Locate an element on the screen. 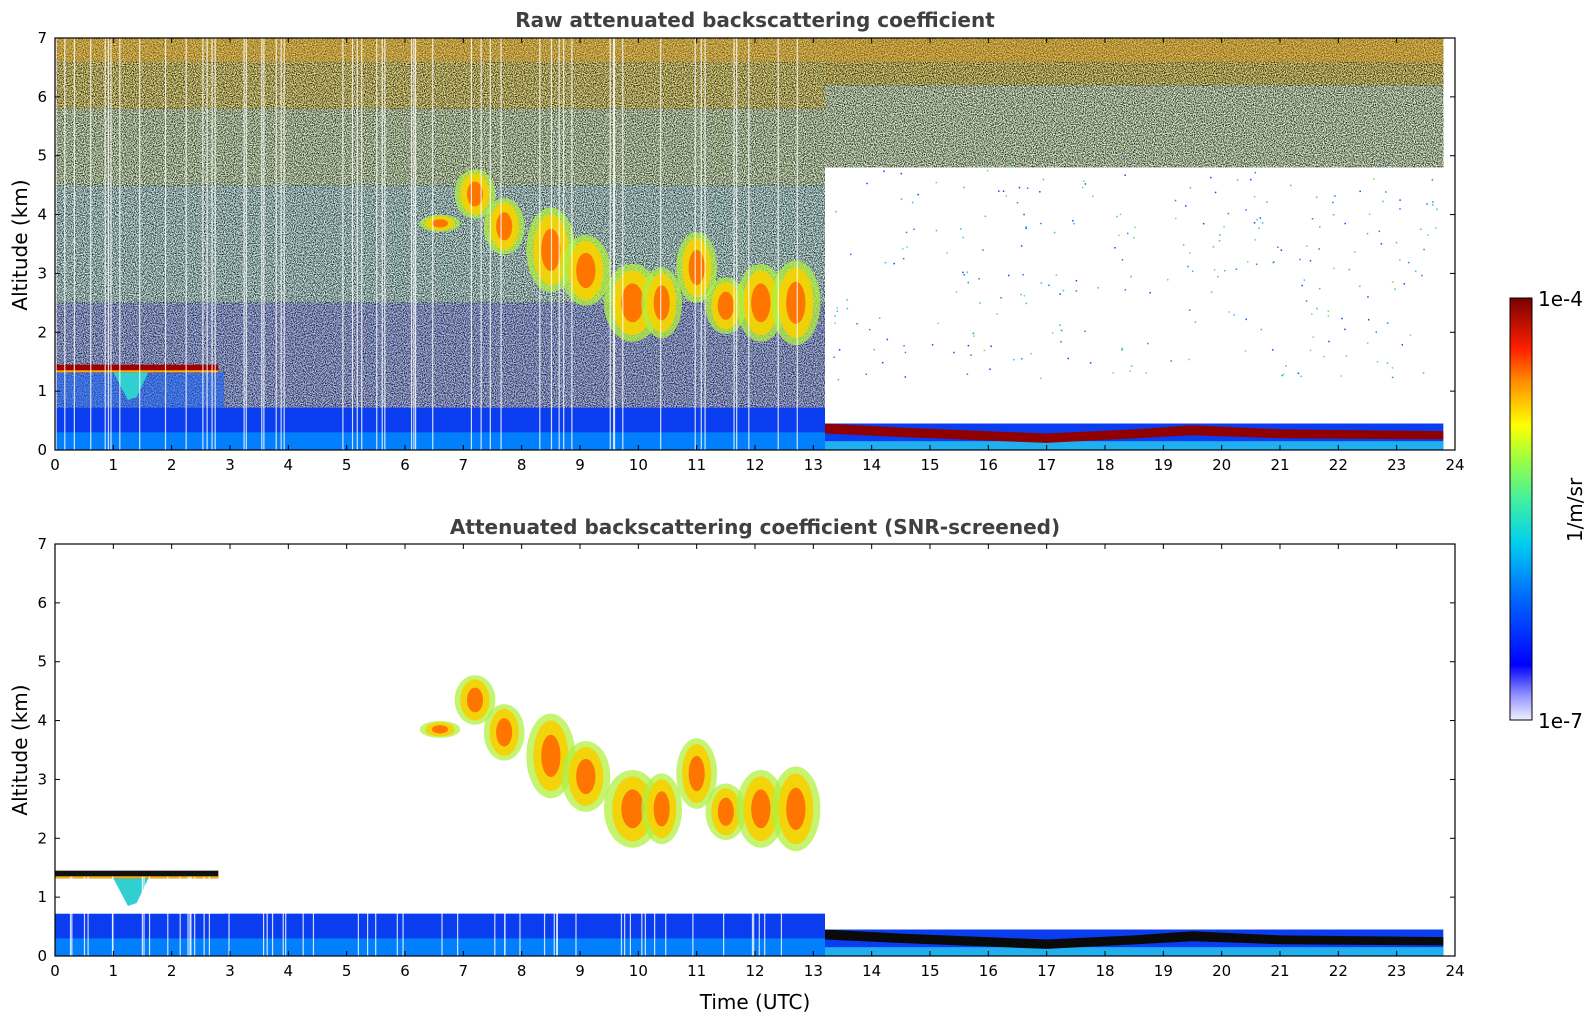  x-tick-label: 24 is located at coordinates (1454, 465).